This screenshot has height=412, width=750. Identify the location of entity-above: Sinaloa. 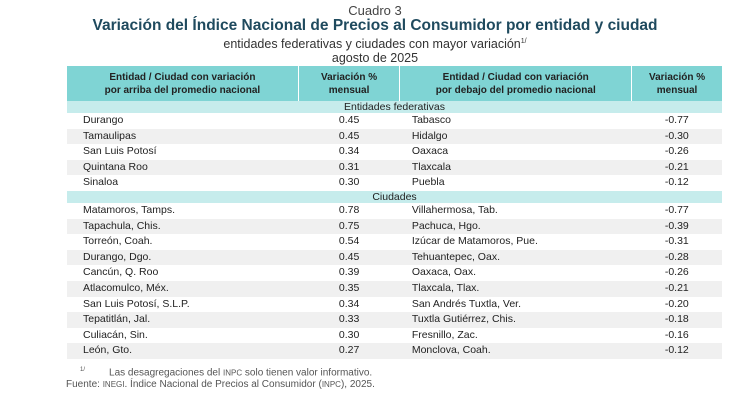
(101, 182).